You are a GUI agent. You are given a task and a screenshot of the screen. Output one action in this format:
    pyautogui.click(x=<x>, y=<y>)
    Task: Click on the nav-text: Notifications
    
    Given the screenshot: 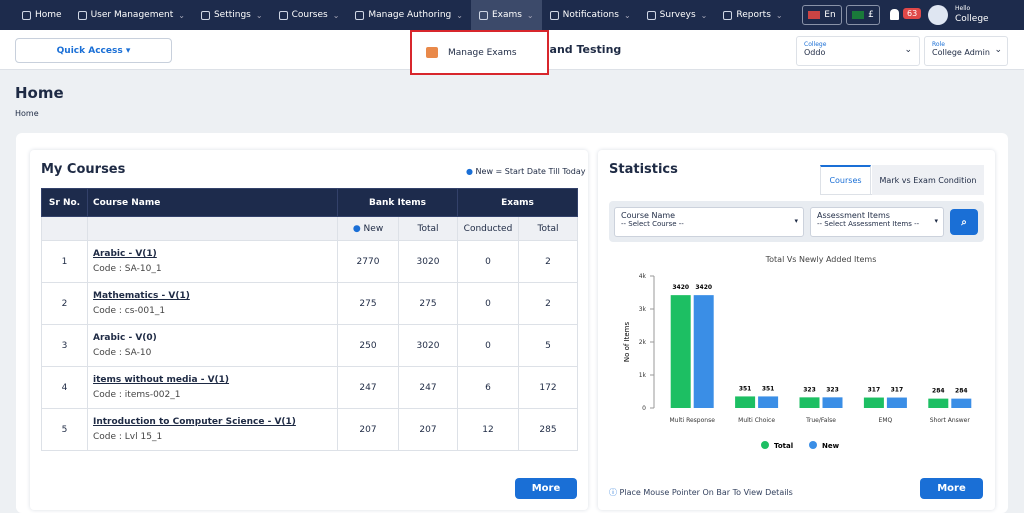 What is the action you would take?
    pyautogui.click(x=590, y=15)
    